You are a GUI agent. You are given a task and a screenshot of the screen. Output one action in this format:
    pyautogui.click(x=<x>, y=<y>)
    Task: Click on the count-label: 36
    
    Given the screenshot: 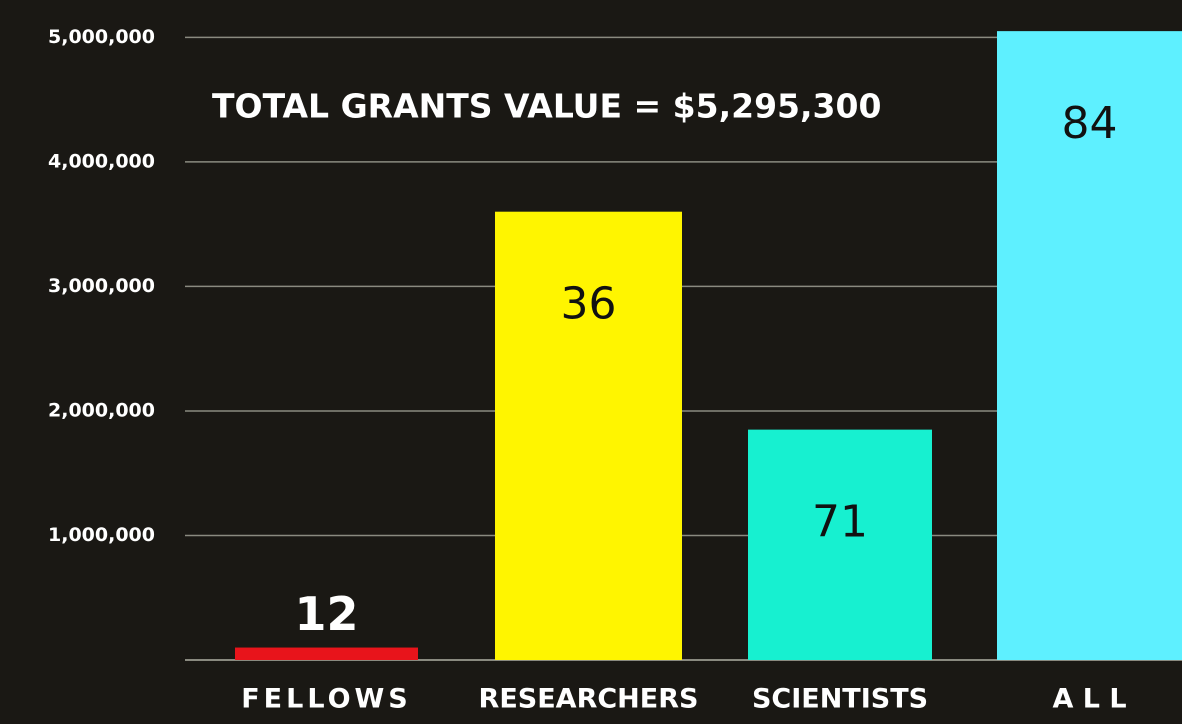 What is the action you would take?
    pyautogui.click(x=589, y=304)
    